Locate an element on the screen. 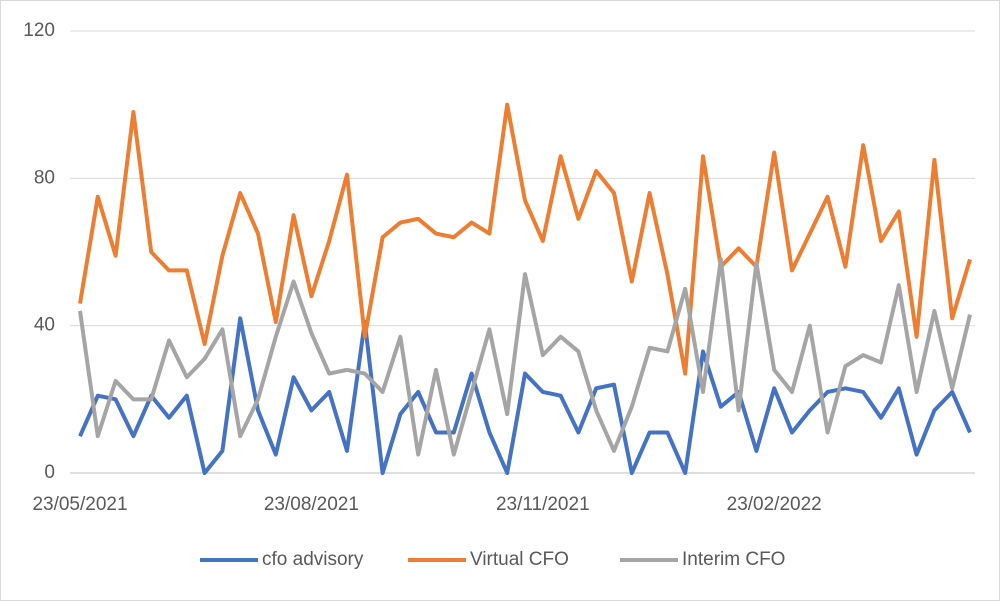  x-tick-label: 23/11/2021 is located at coordinates (543, 504).